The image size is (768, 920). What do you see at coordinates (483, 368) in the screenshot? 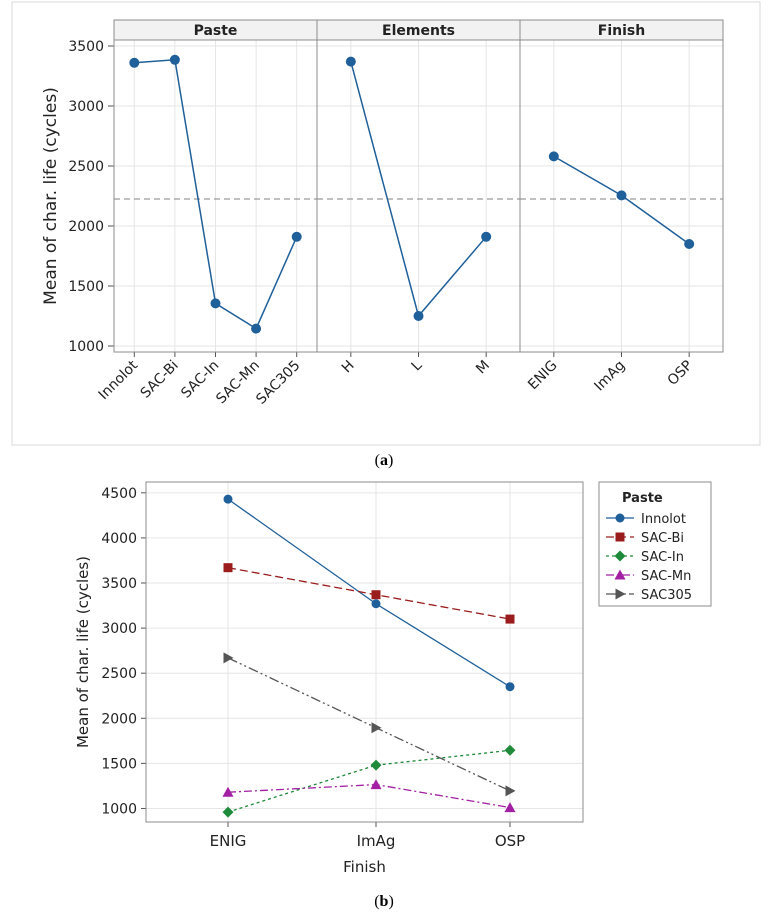
I see `x-tick-label-m: M` at bounding box center [483, 368].